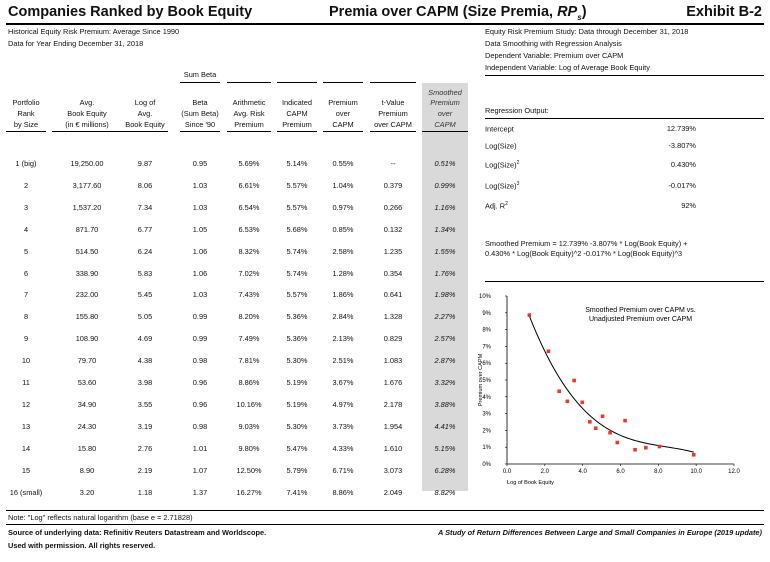 This screenshot has width=770, height=562. Describe the element at coordinates (486, 465) in the screenshot. I see `y-tick-label: 0%` at that location.